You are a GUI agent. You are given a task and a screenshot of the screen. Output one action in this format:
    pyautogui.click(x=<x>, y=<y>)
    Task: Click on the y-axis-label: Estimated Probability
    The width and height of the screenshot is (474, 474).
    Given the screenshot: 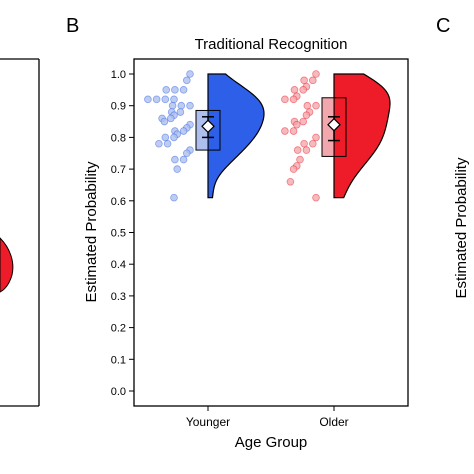 What is the action you would take?
    pyautogui.click(x=91, y=231)
    